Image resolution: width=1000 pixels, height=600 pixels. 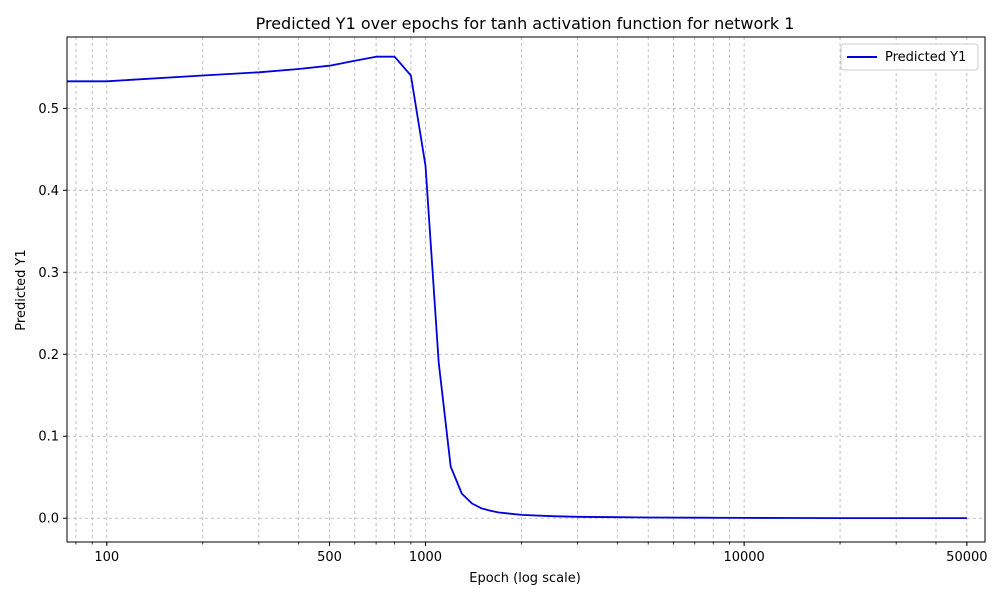 I want to click on y-tick-label: 0.5, so click(x=48, y=109).